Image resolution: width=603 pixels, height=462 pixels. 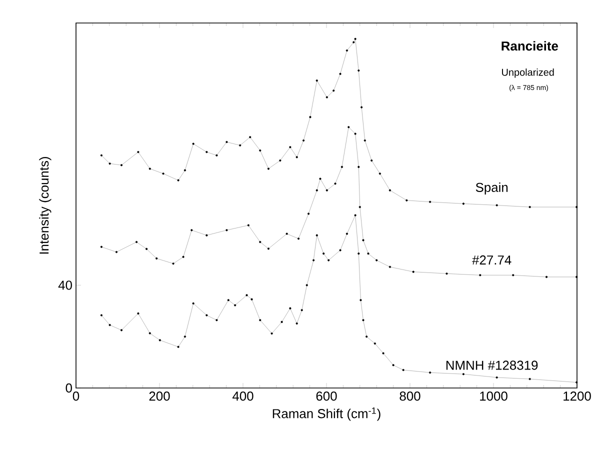 What do you see at coordinates (492, 188) in the screenshot?
I see `series-label: Spain` at bounding box center [492, 188].